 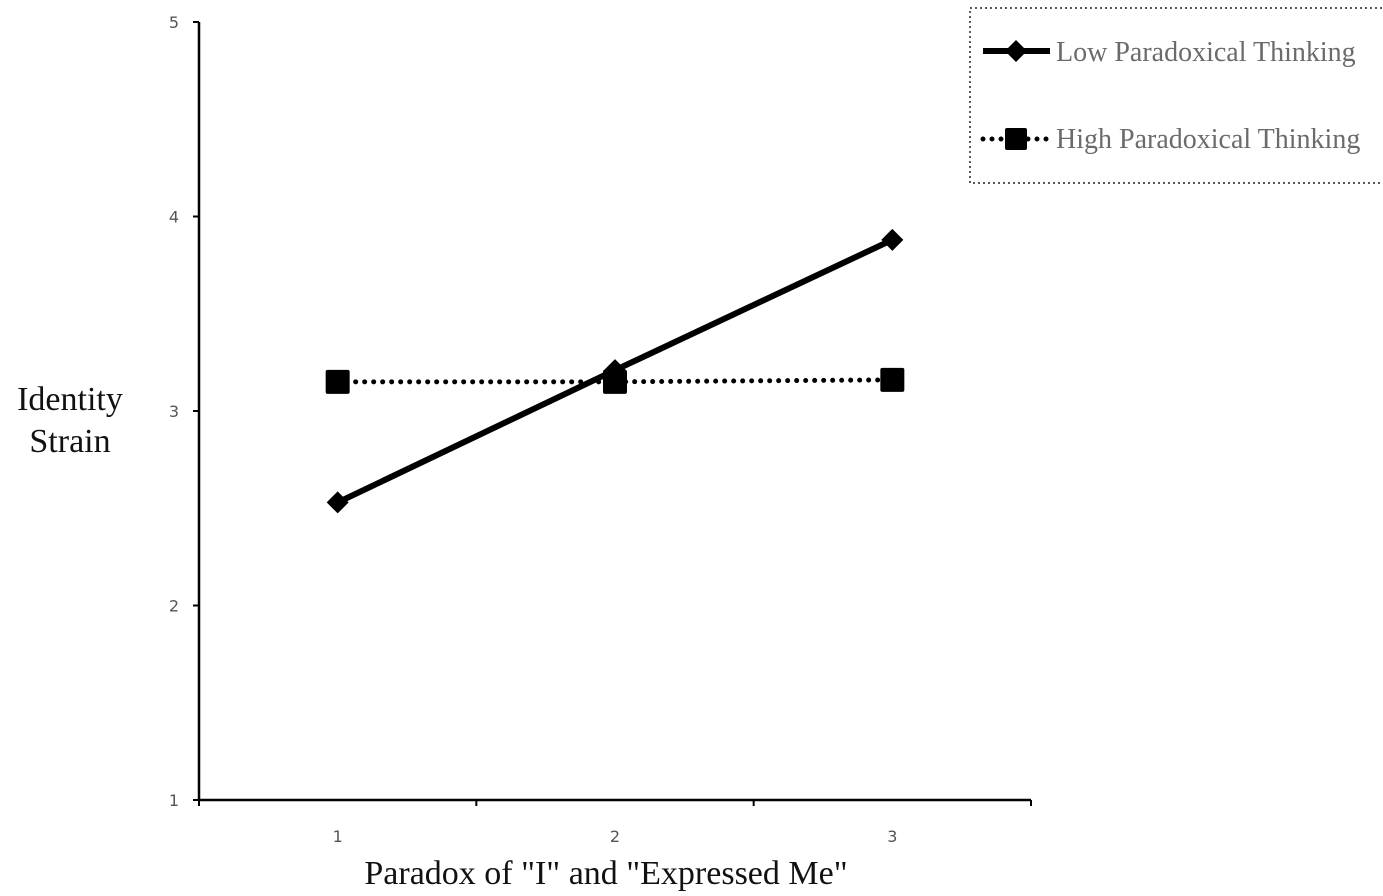 I want to click on y-tick-label: 3, so click(x=174, y=411).